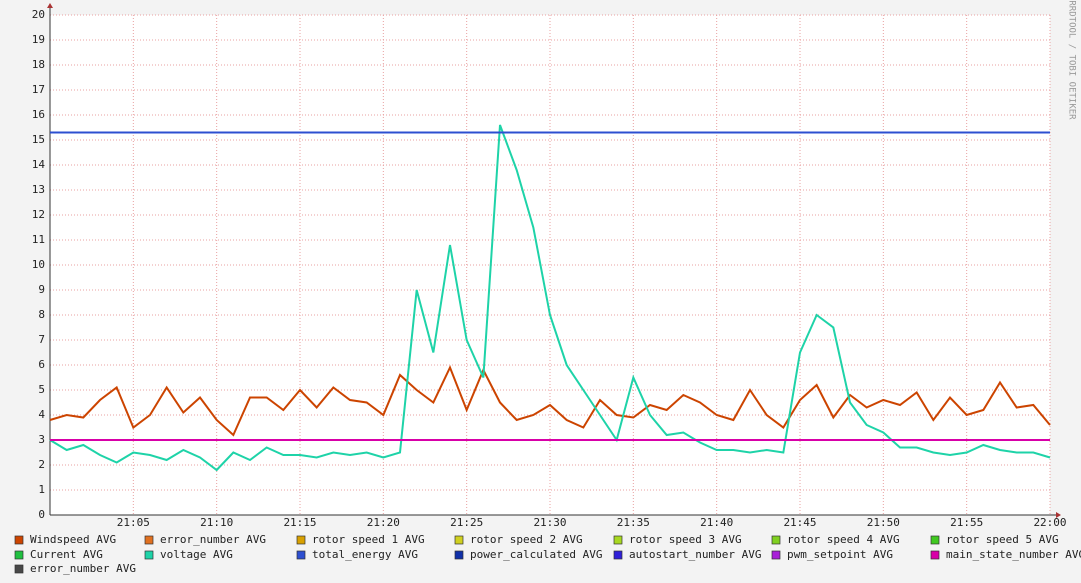 The width and height of the screenshot is (1081, 583). Describe the element at coordinates (41, 289) in the screenshot. I see `y-tick-label: 9` at that location.